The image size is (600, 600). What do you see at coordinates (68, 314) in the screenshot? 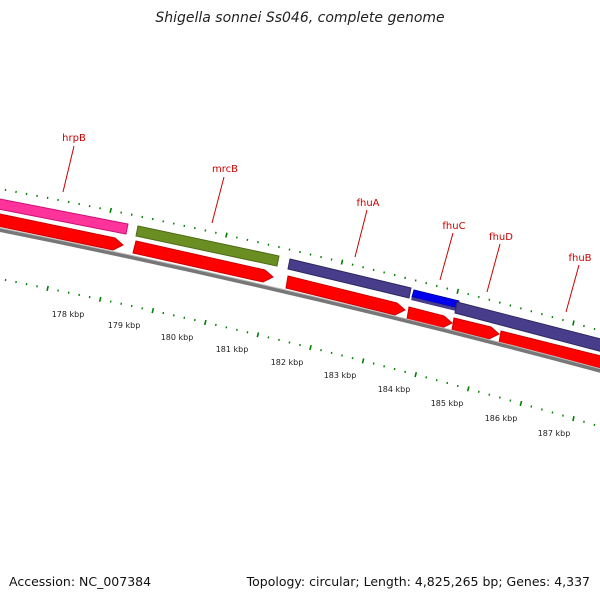
I see `scale-label: 178 kbp` at bounding box center [68, 314].